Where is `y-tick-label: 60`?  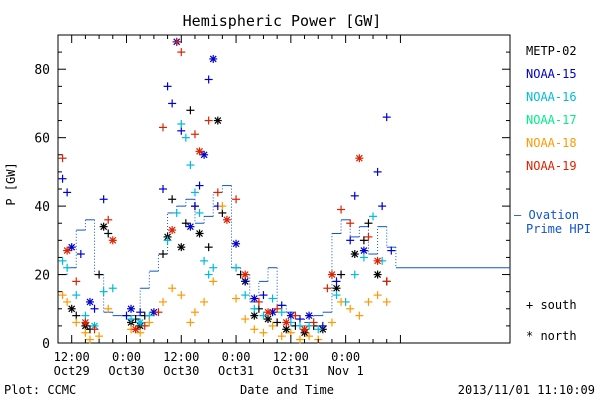
y-tick-label: 60 is located at coordinates (42, 139).